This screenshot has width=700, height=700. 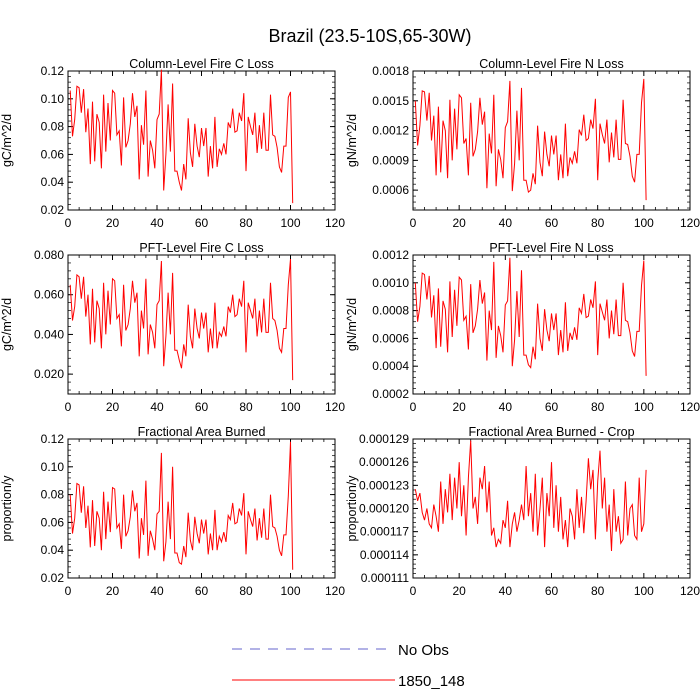 What do you see at coordinates (384, 509) in the screenshot?
I see `y-tick-label: 0.000120` at bounding box center [384, 509].